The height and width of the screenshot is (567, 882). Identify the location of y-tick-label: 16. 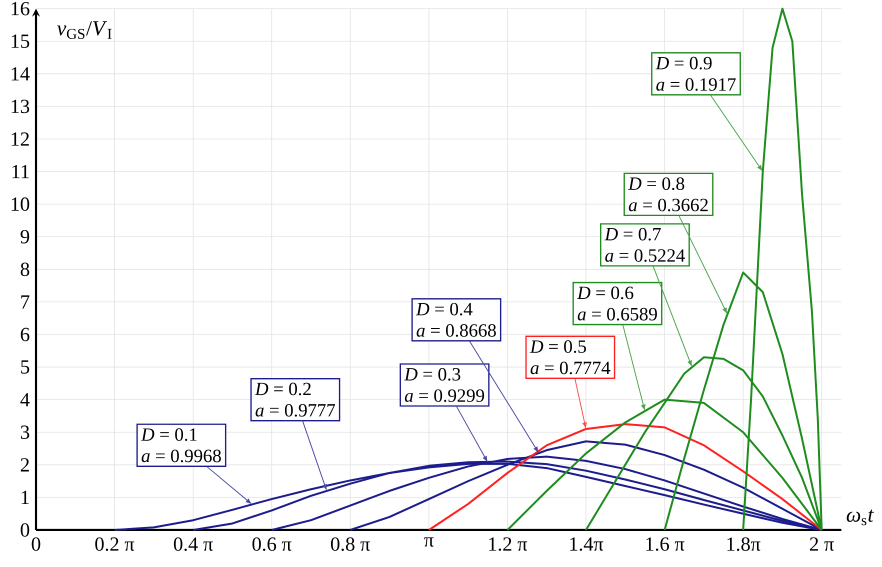
(21, 9).